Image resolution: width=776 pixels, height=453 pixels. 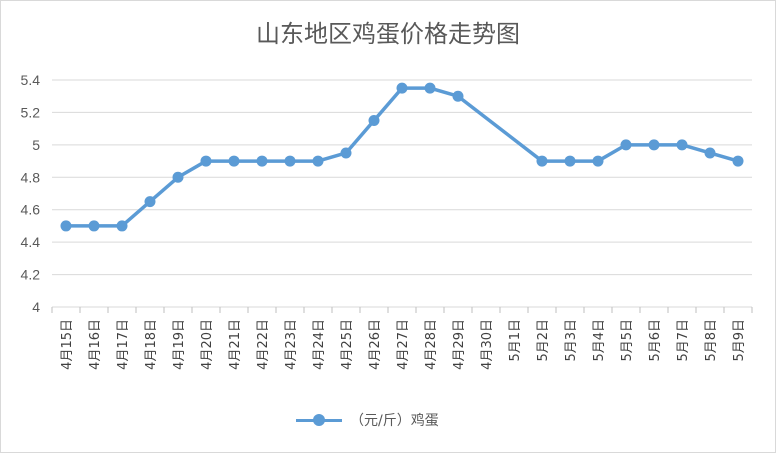 What do you see at coordinates (95, 344) in the screenshot?
I see `x-tick-label: 4月16日` at bounding box center [95, 344].